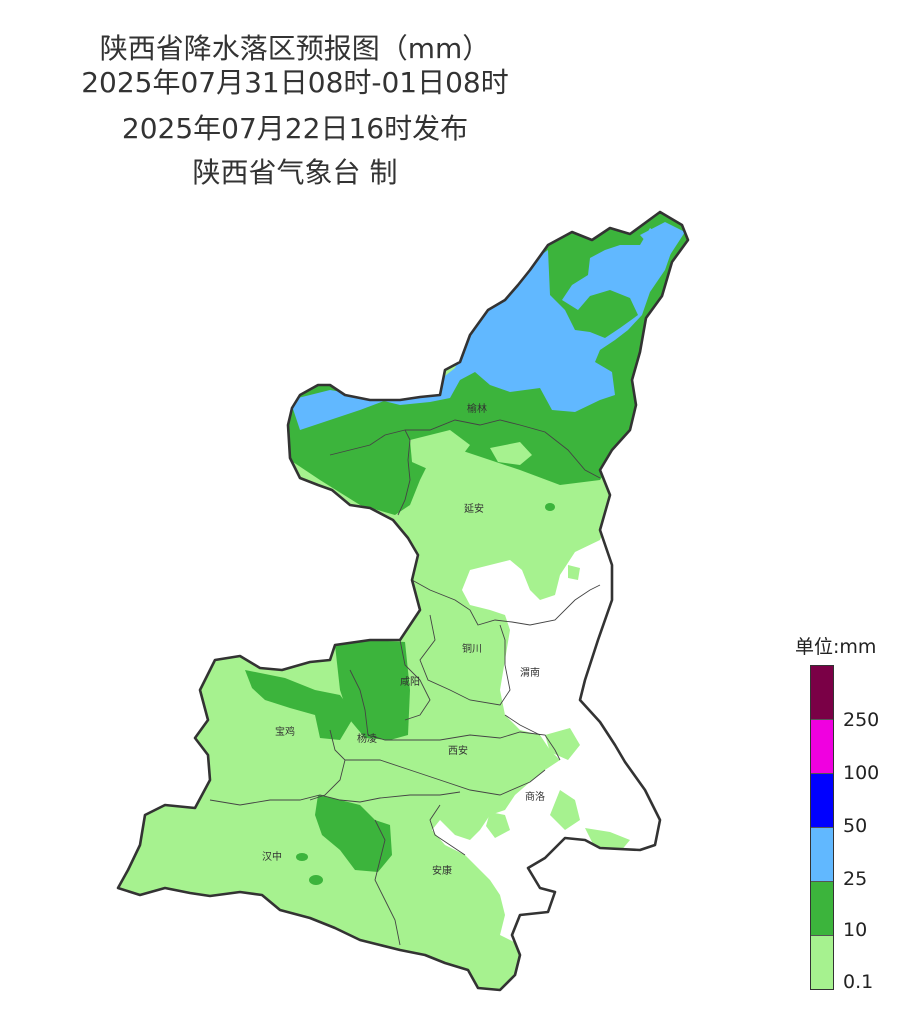 This screenshot has height=1020, width=900. I want to click on legend-swatch-250-plus, so click(822, 693).